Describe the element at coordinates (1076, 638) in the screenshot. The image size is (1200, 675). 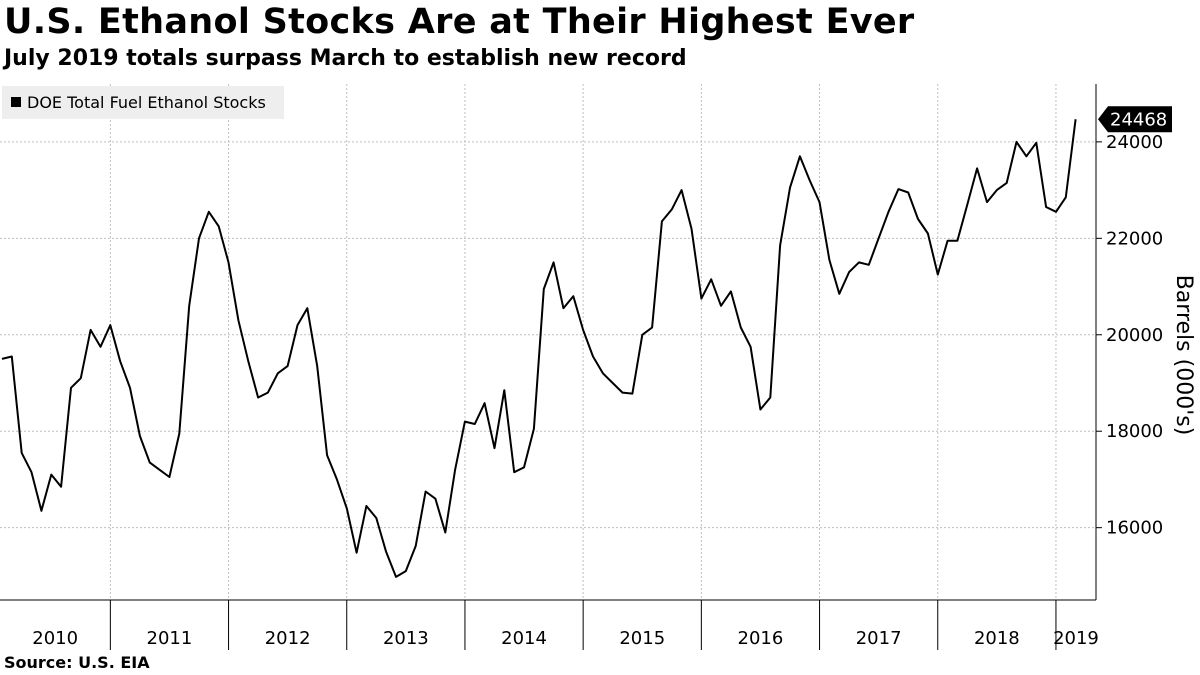
I see `x-tick-label: 2019` at that location.